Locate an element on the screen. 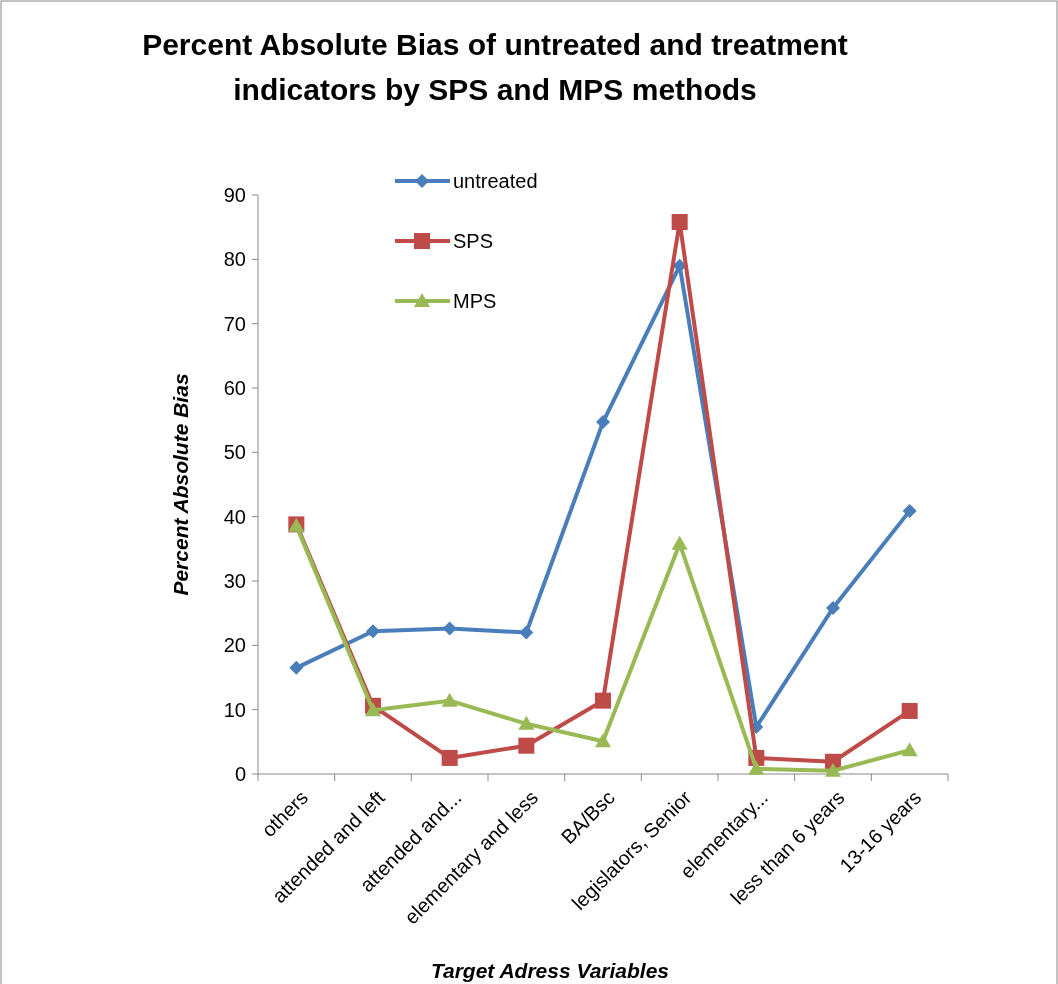  chart-title: Percent Absolute Bias of untreated and treatment indicators by SPS and MPS methods is located at coordinates (495, 67).